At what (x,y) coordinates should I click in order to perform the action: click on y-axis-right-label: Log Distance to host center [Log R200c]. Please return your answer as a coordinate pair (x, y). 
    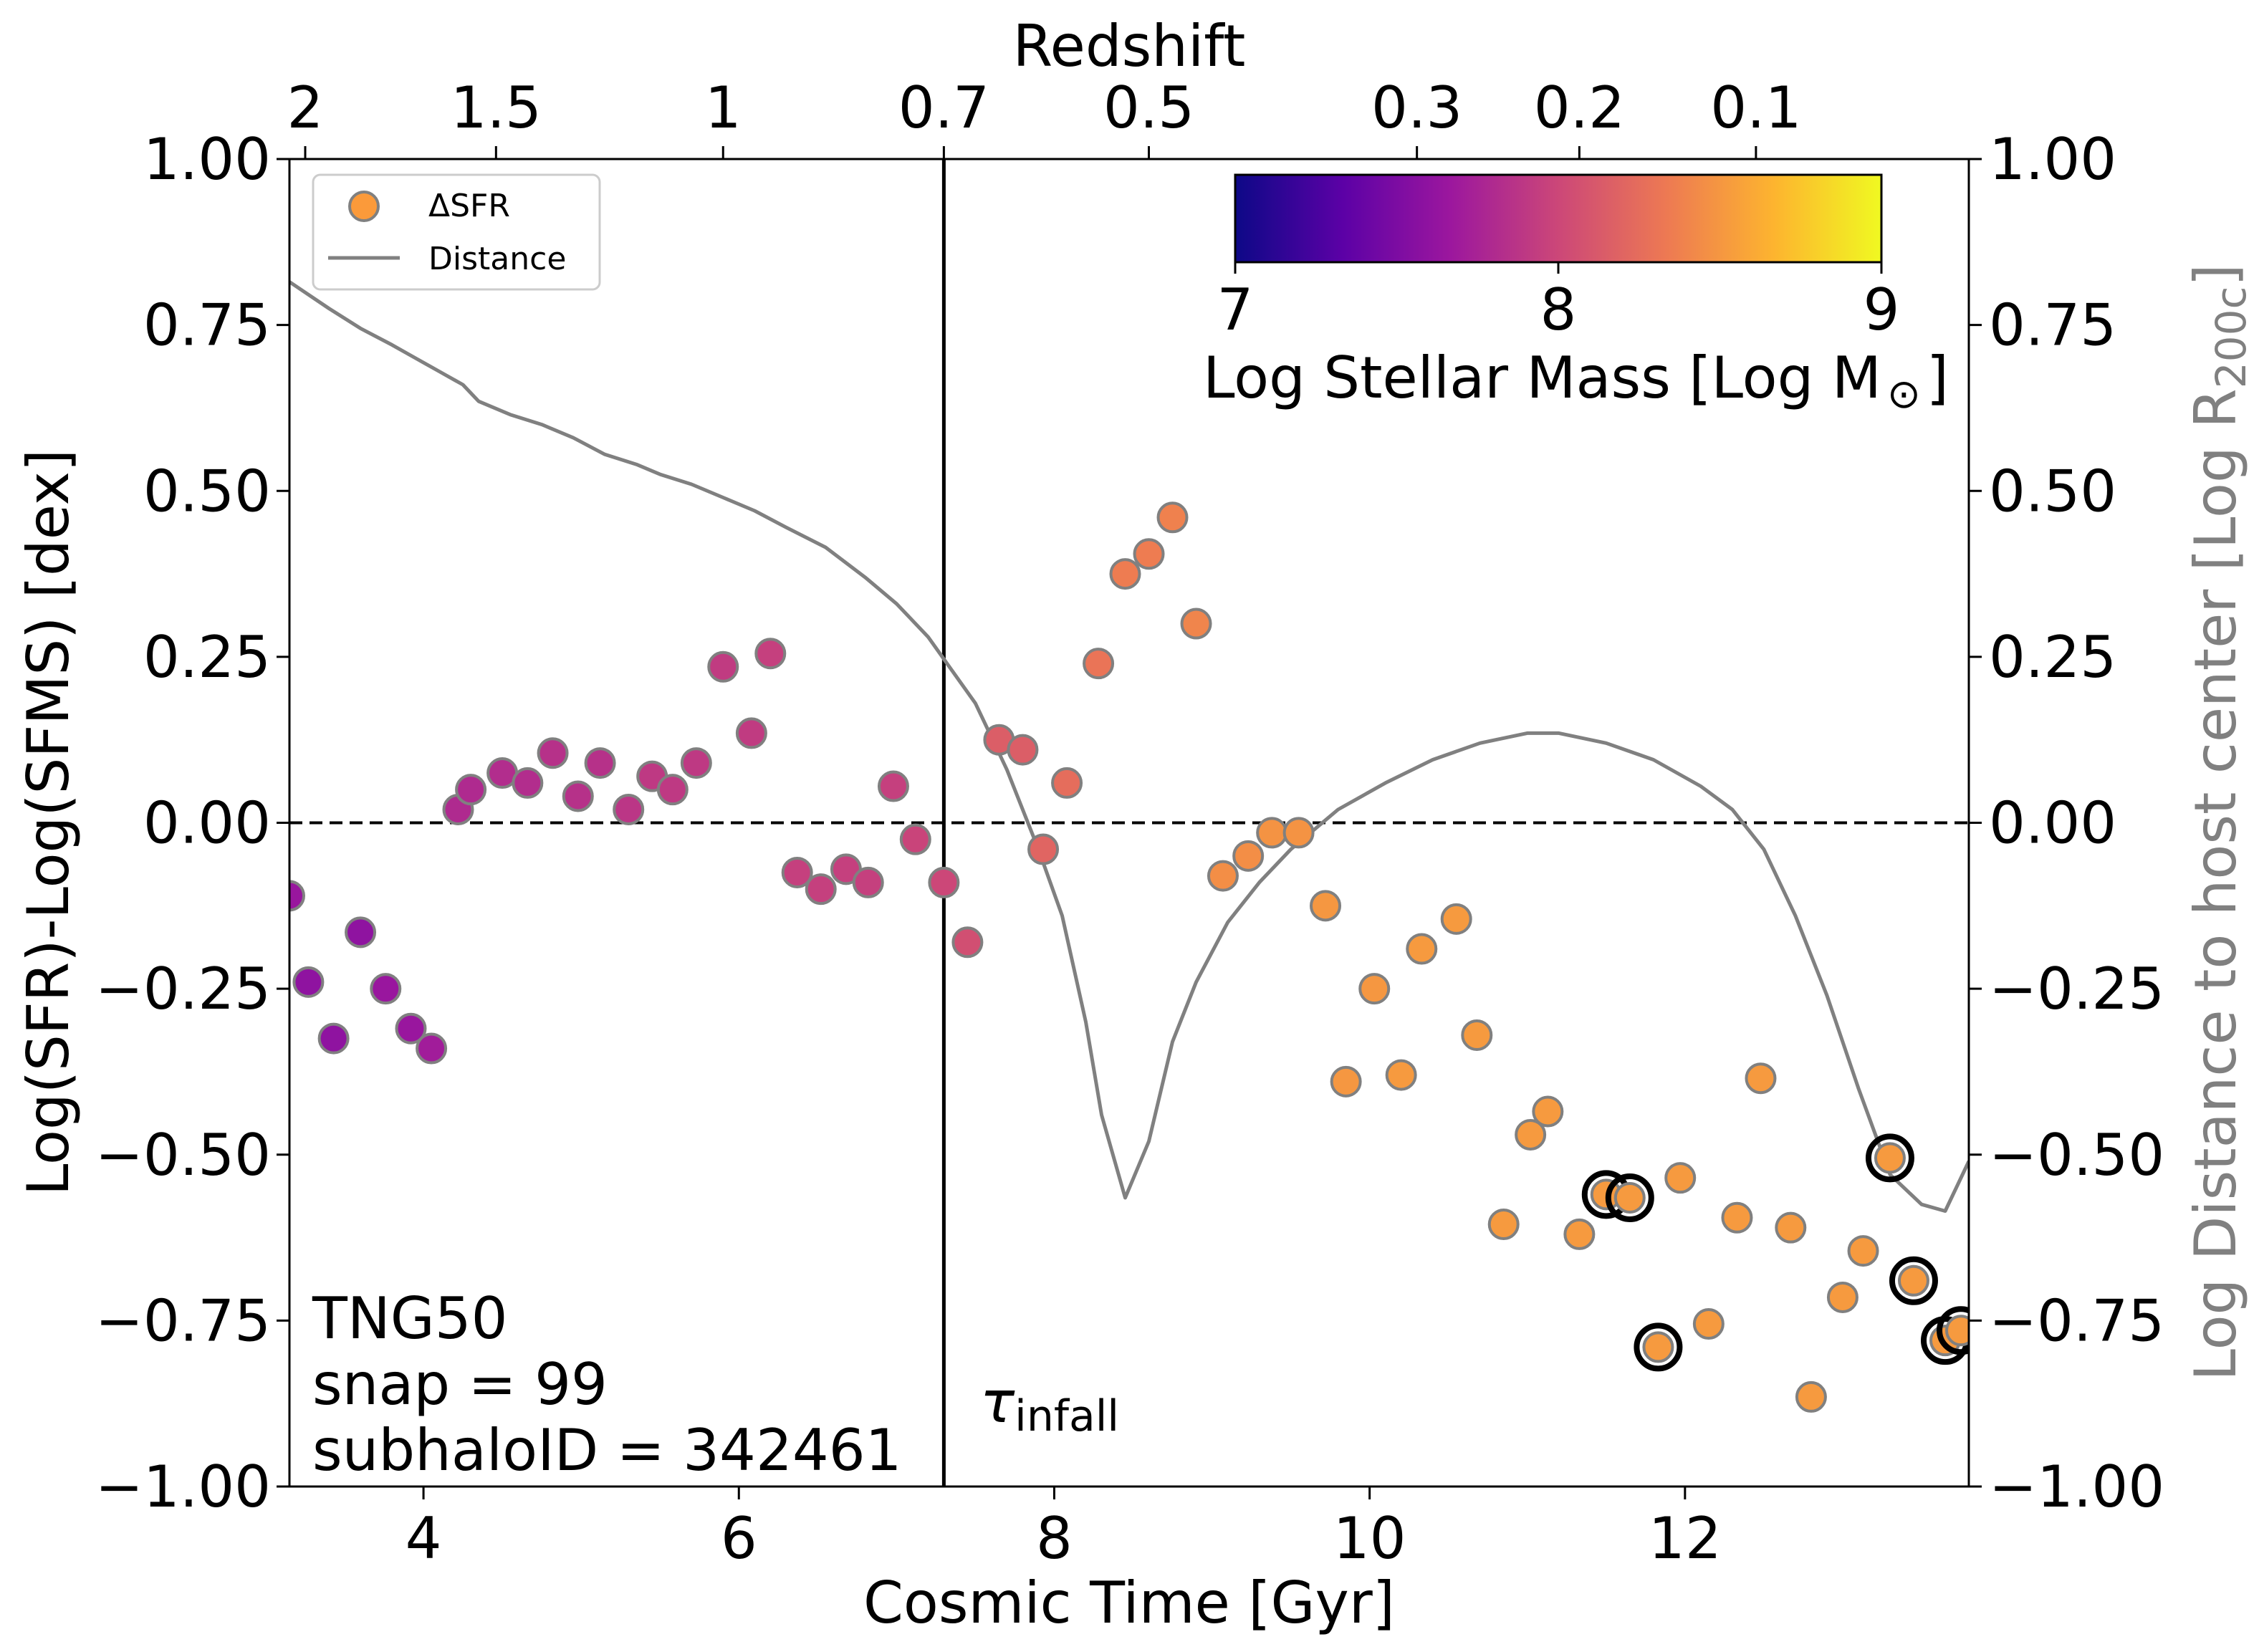
    Looking at the image, I should click on (2218, 822).